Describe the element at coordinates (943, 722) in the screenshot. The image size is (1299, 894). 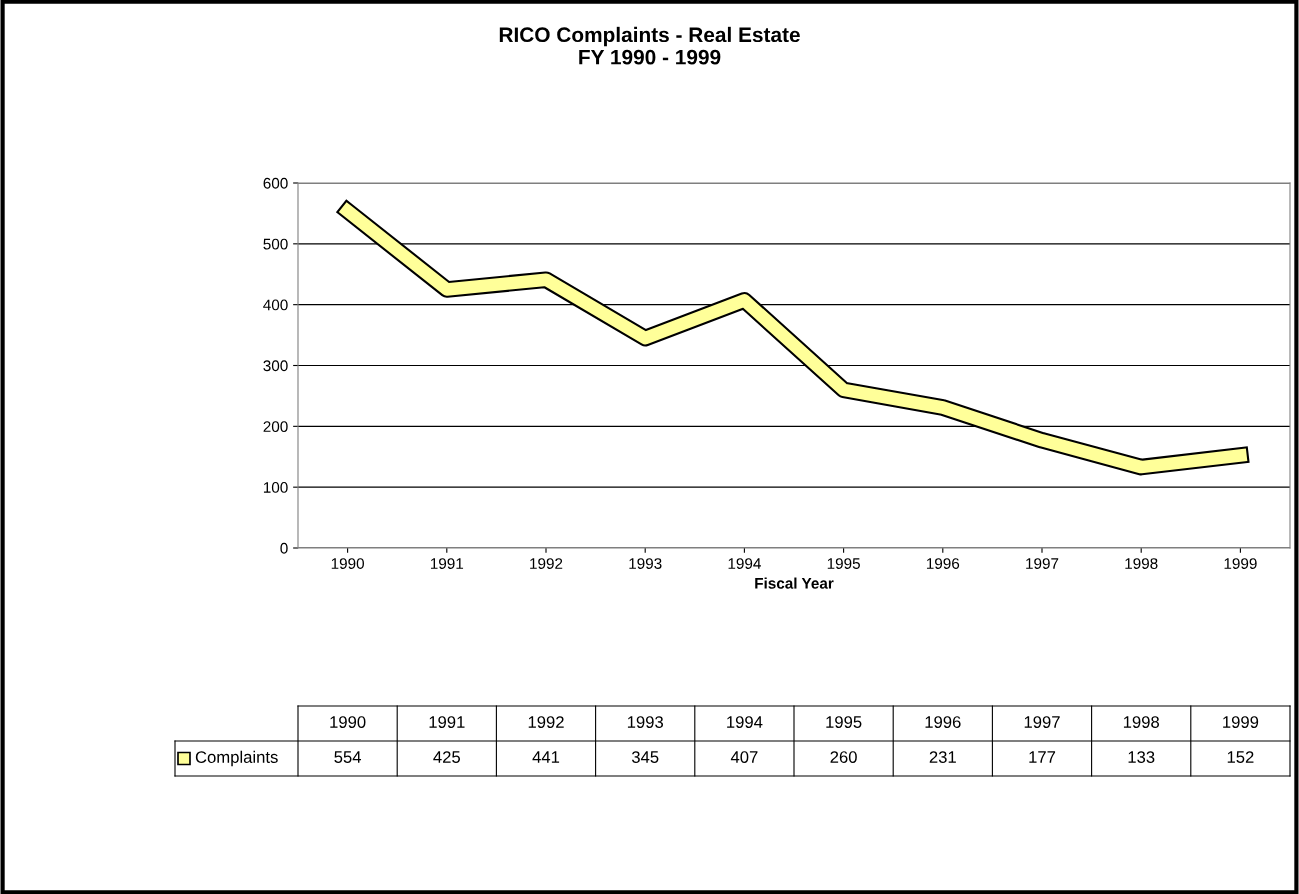
I see `category-label: 1996` at that location.